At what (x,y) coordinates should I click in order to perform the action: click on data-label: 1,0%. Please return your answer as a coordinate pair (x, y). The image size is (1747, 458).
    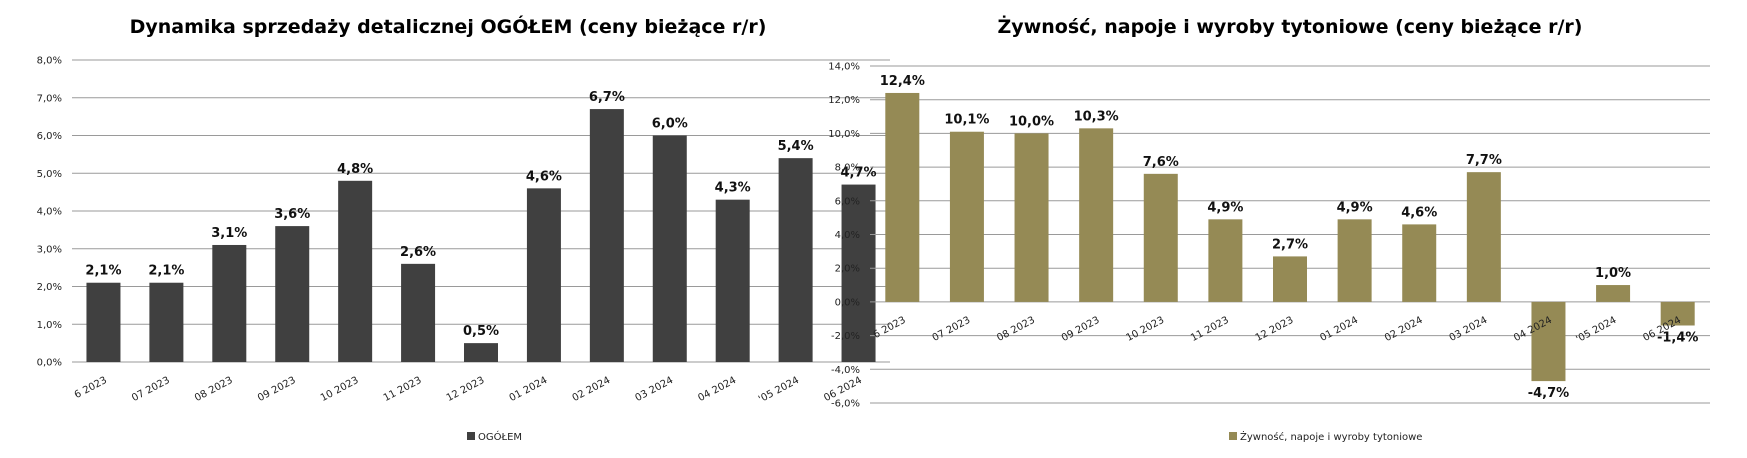
    Looking at the image, I should click on (1613, 273).